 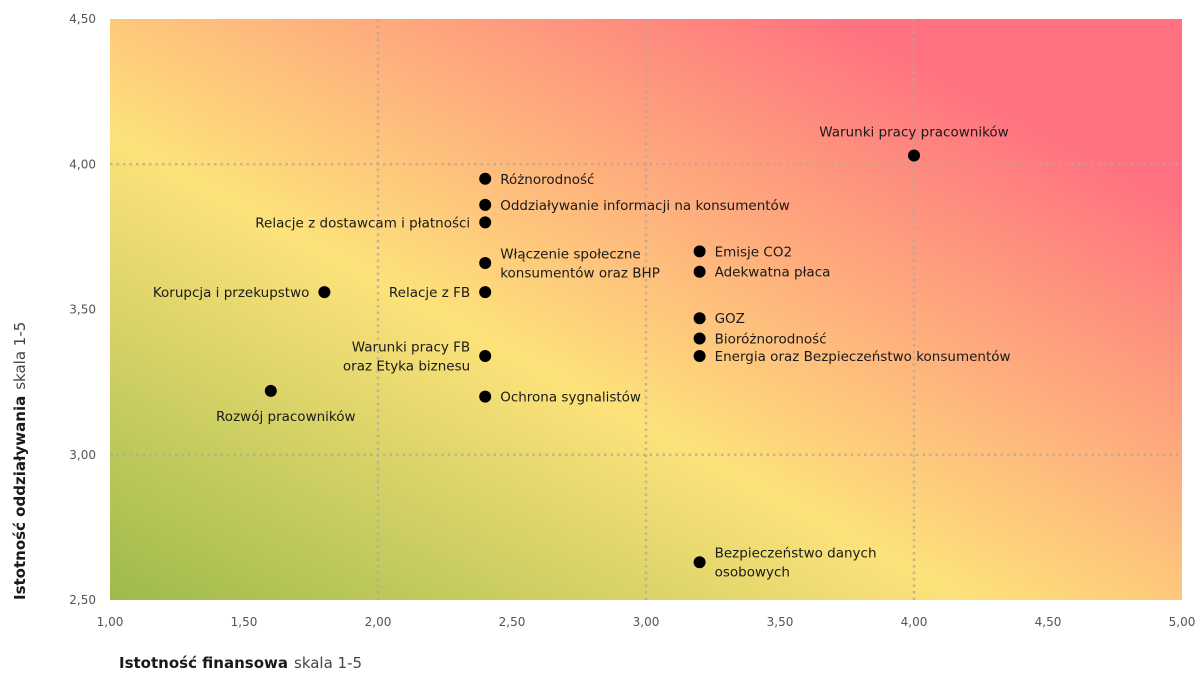 What do you see at coordinates (110, 622) in the screenshot?
I see `x-tick-label: 1,00` at bounding box center [110, 622].